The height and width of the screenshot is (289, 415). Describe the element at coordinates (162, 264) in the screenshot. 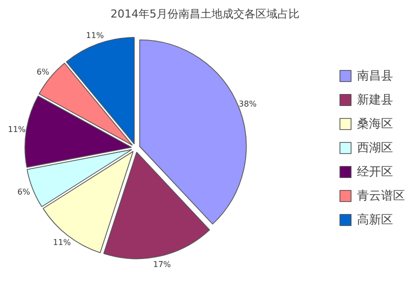

I see `data-label: 17%` at that location.